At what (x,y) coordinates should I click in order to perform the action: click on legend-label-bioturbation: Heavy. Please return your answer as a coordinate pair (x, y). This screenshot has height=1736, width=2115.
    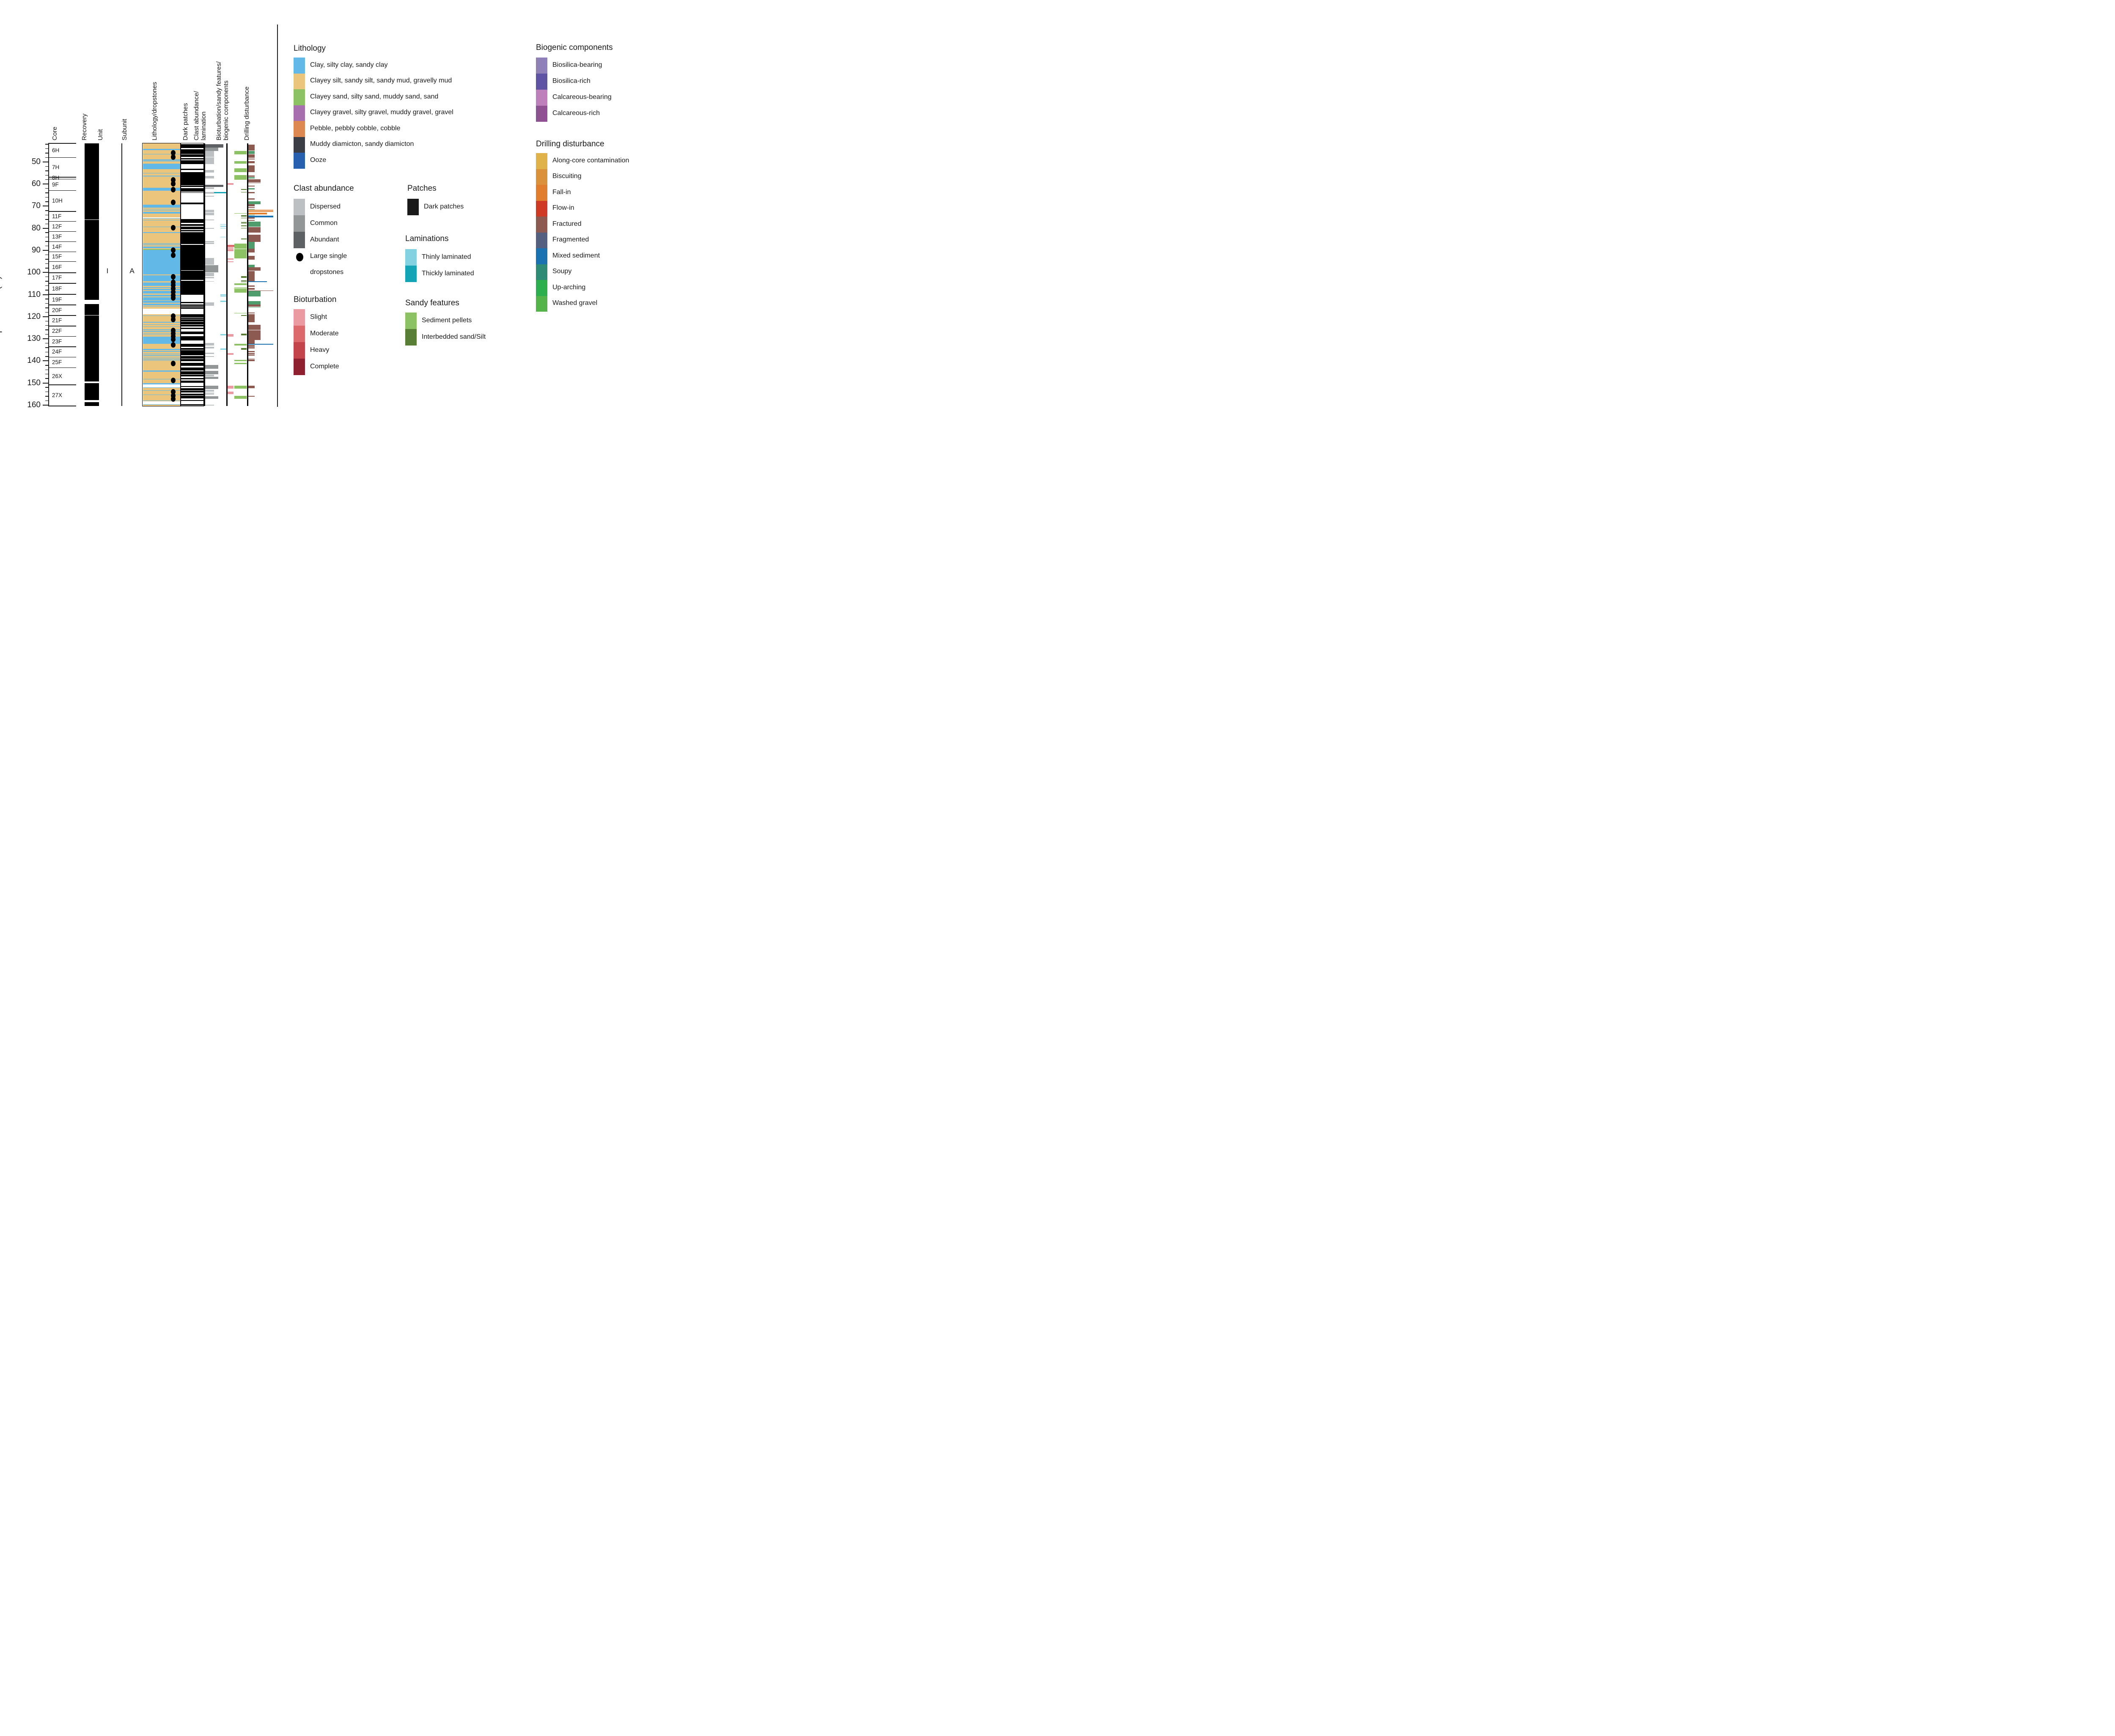
    Looking at the image, I should click on (320, 350).